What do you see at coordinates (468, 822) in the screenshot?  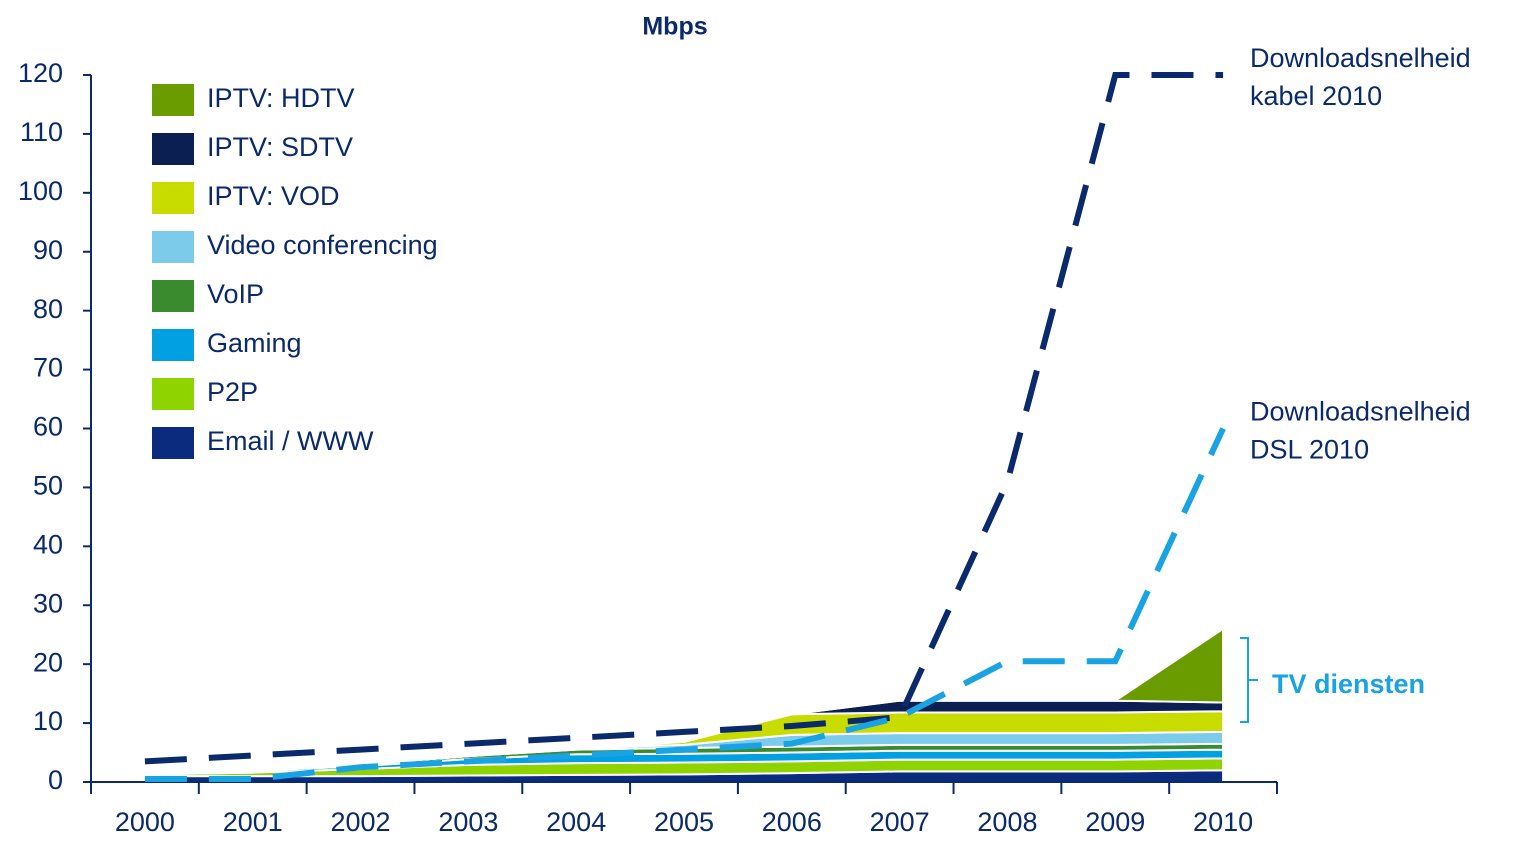 I see `x-tick-label: 2003` at bounding box center [468, 822].